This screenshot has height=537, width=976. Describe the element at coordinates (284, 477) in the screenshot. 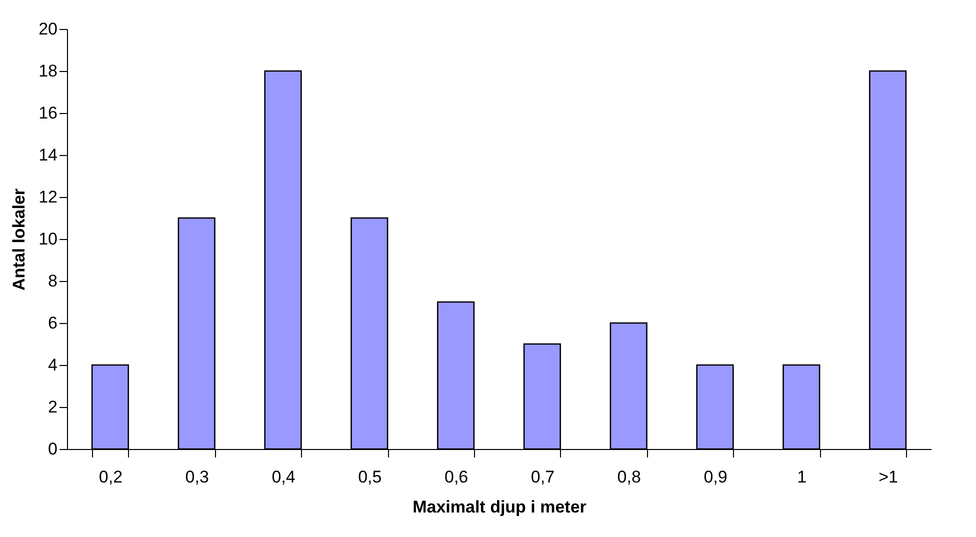

I see `x-tick-label: 0,4` at that location.